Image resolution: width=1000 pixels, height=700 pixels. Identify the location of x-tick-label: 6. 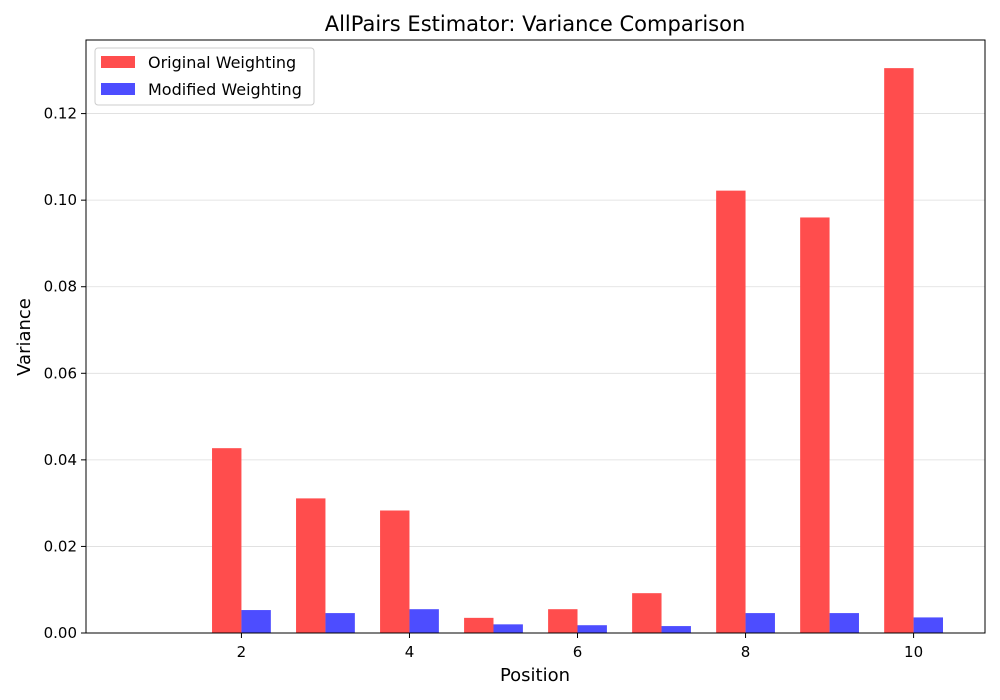
(578, 652).